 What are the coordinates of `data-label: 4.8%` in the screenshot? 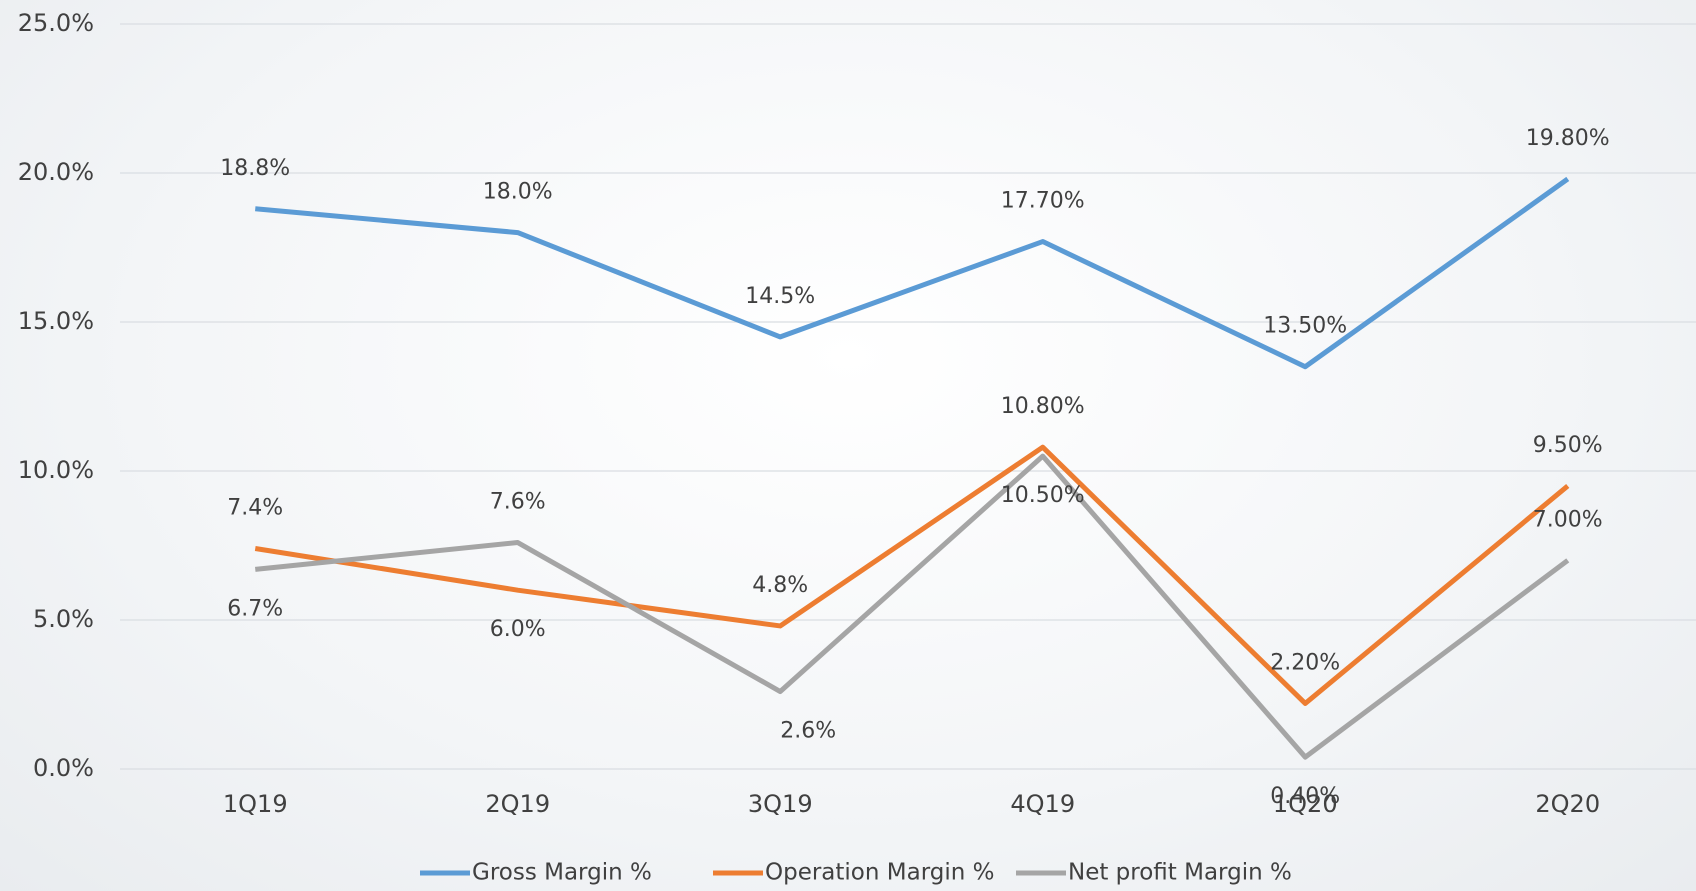 It's located at (780, 585).